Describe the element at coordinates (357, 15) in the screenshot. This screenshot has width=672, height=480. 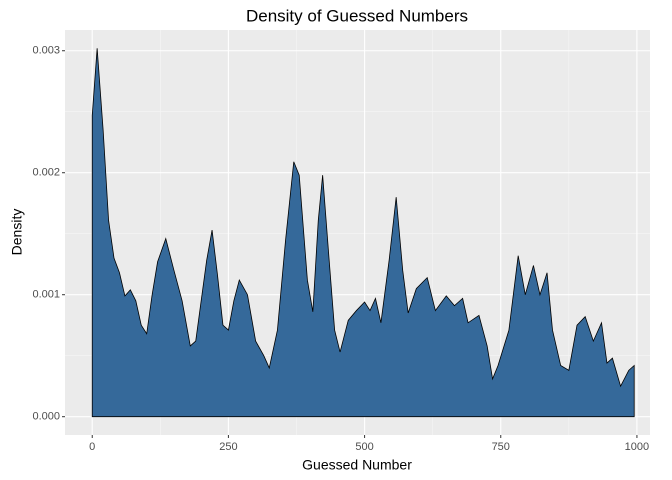
I see `chart-title: Density of Guessed Numbers` at that location.